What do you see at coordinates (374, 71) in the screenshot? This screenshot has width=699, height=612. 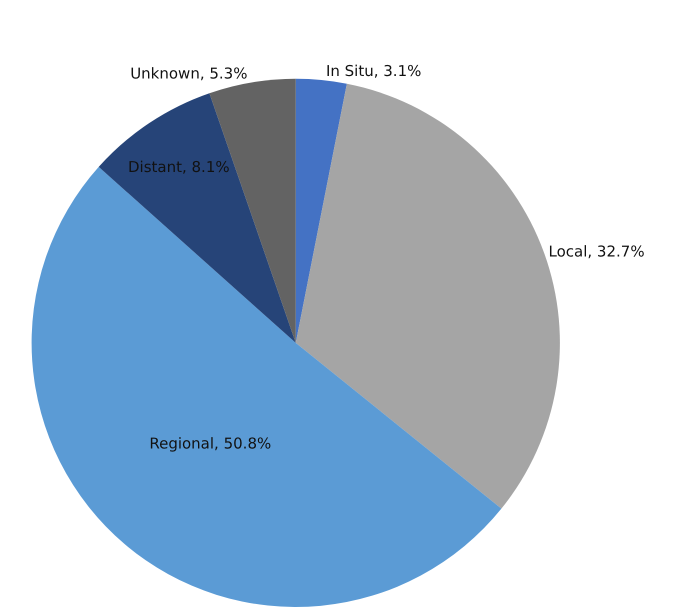 I see `slice-label: In Situ, 3.1%` at bounding box center [374, 71].